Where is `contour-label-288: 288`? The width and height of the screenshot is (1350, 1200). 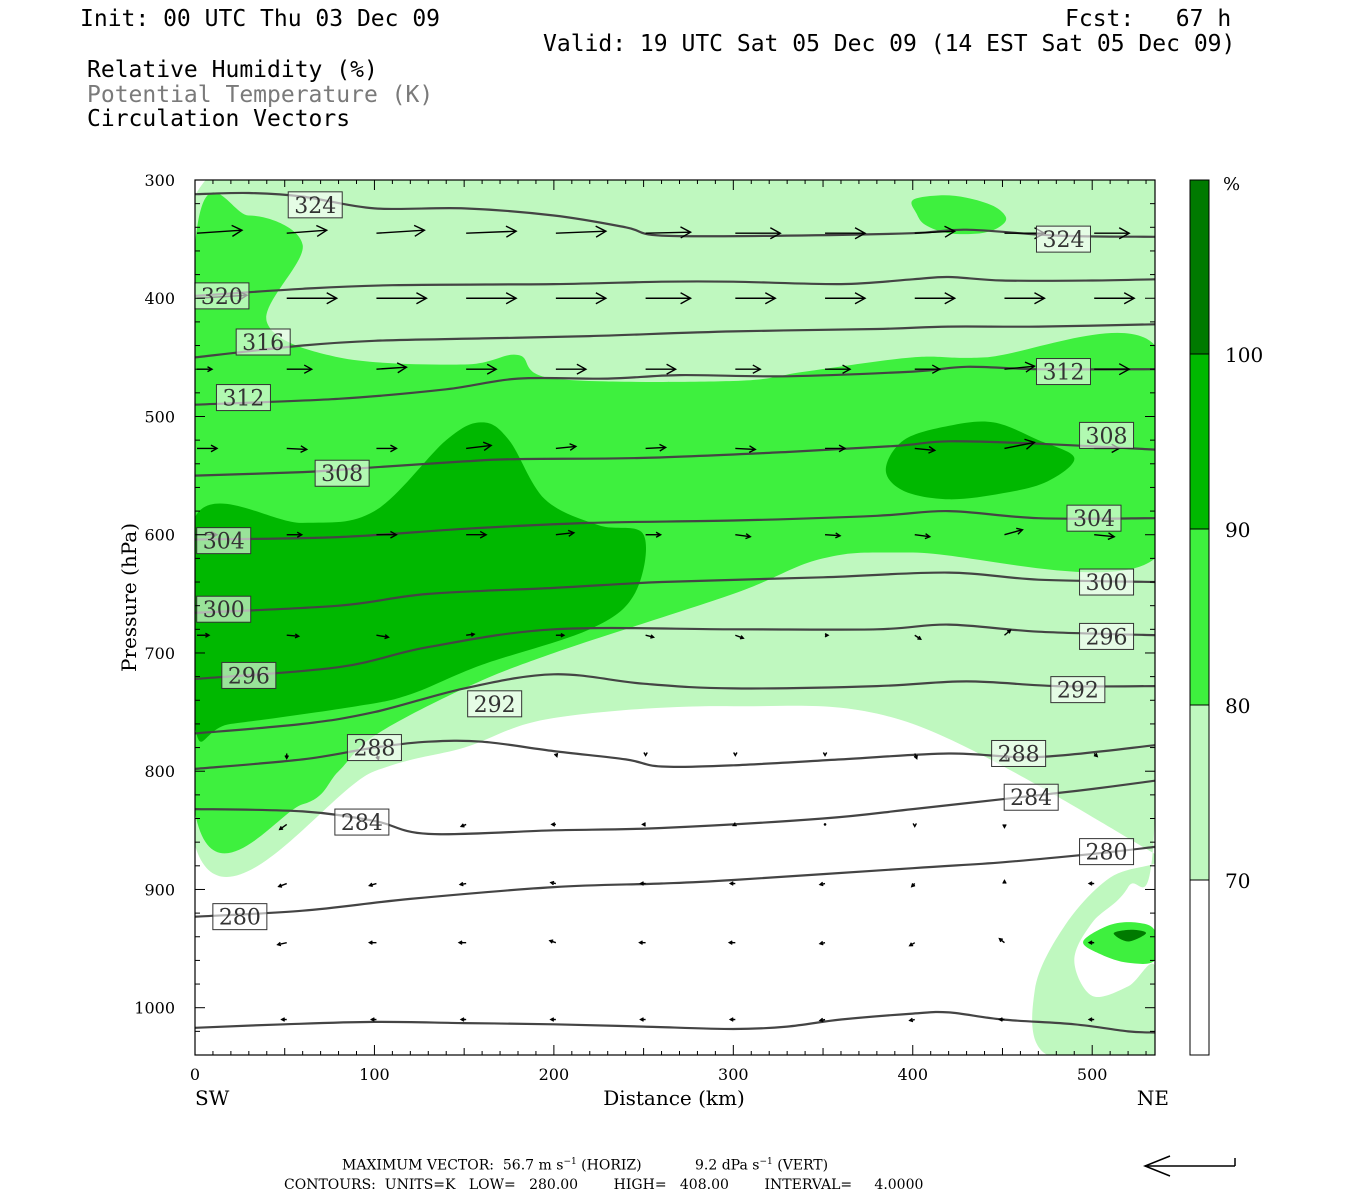 contour-label-288: 288 is located at coordinates (1019, 753).